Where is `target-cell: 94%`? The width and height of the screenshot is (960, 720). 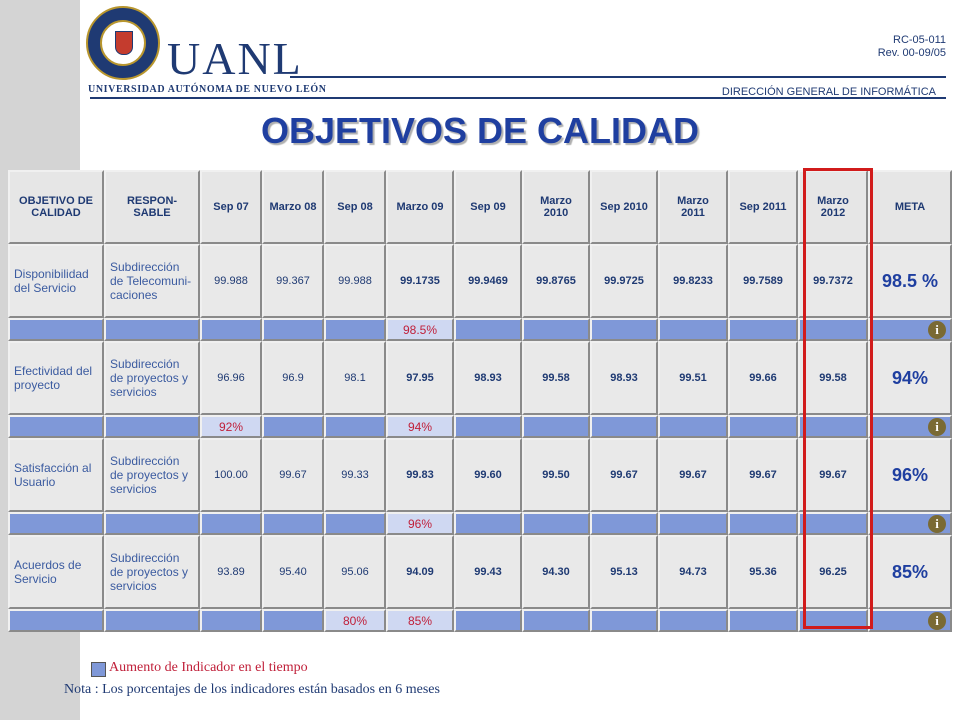
target-cell: 94% is located at coordinates (420, 426).